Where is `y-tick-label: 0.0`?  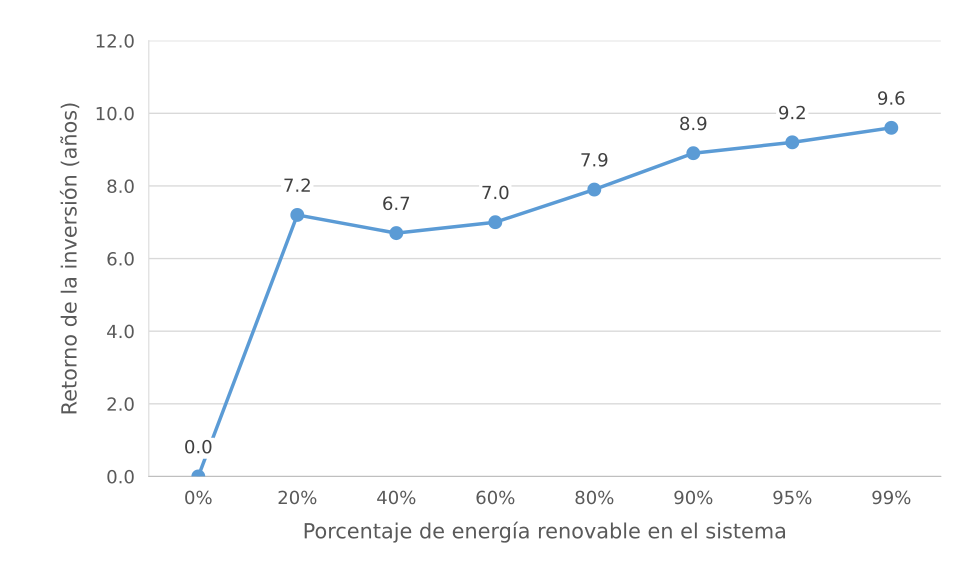 y-tick-label: 0.0 is located at coordinates (120, 477).